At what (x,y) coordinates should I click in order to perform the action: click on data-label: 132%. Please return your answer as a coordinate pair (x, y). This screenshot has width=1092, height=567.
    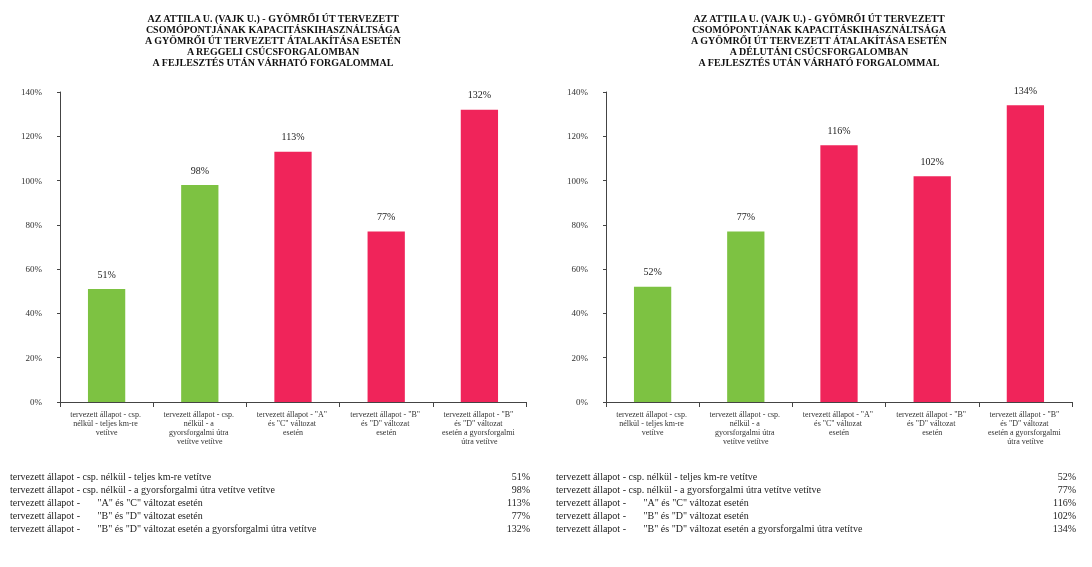
    Looking at the image, I should click on (479, 95).